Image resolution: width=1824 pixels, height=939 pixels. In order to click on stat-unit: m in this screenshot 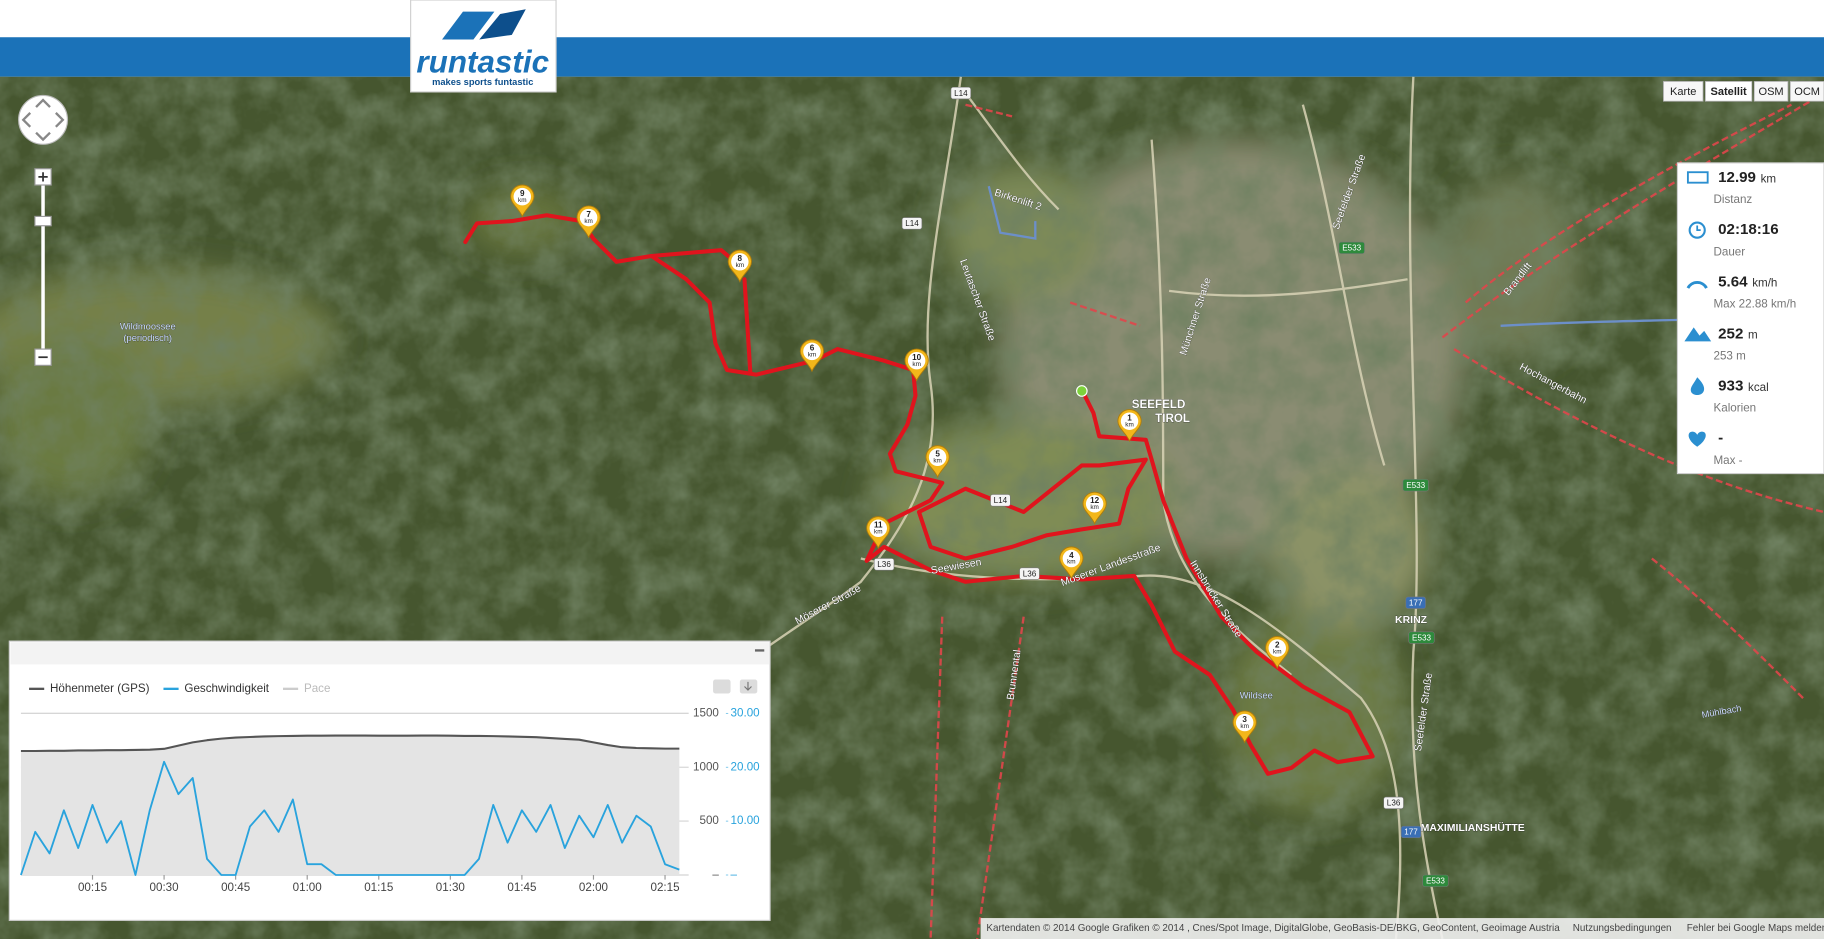, I will do `click(1753, 335)`.